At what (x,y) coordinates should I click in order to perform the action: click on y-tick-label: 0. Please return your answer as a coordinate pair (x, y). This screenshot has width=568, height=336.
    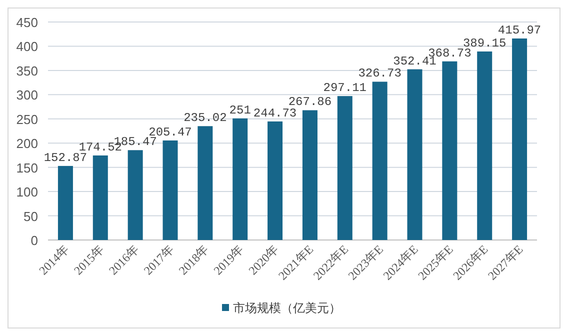
    Looking at the image, I should click on (34, 240).